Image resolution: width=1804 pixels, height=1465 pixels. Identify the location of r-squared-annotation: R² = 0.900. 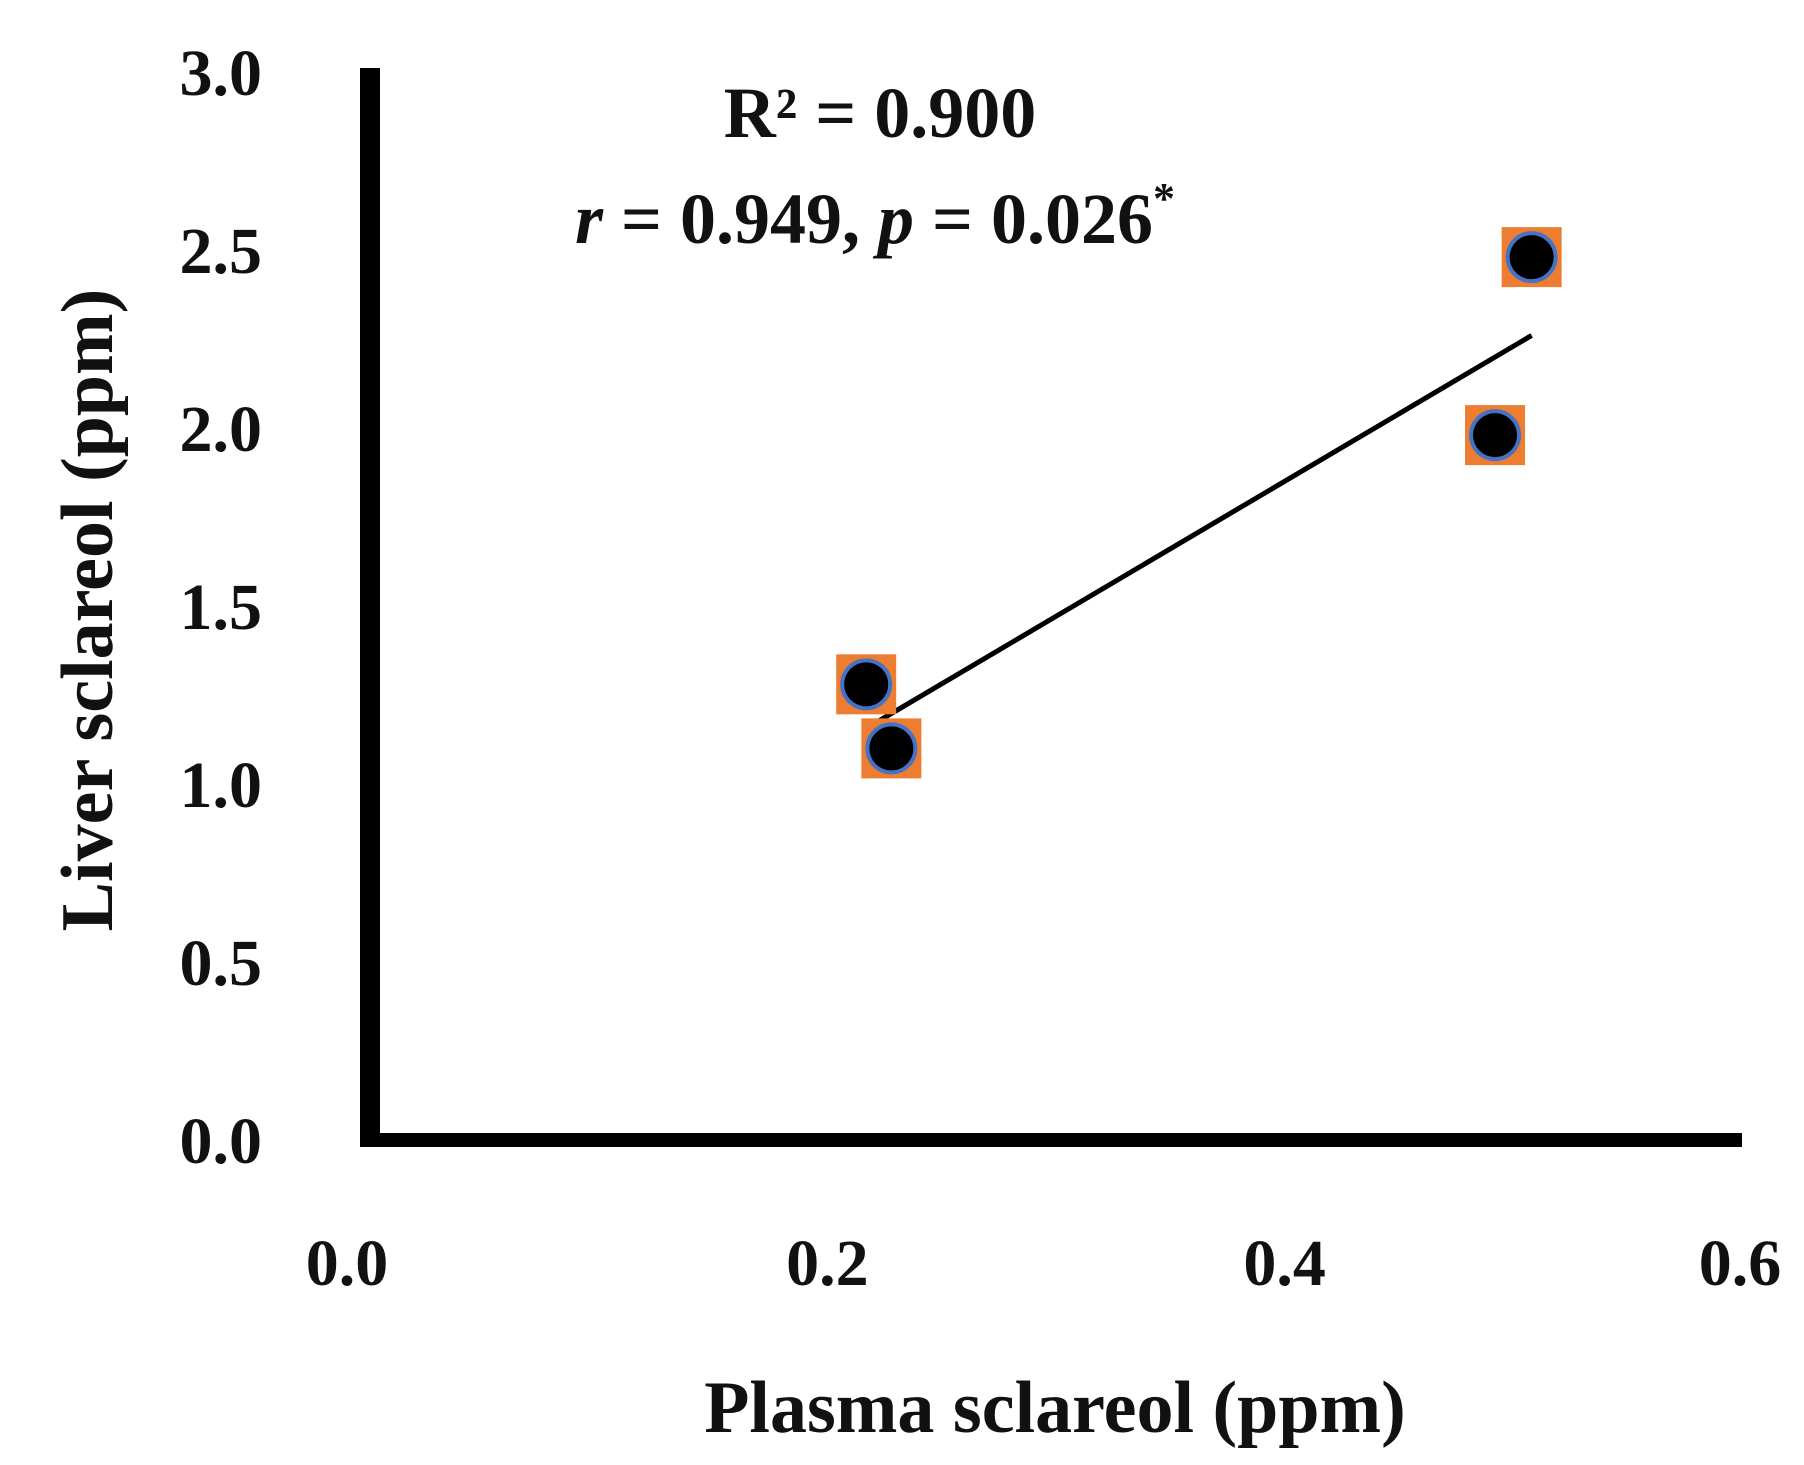
(880, 113).